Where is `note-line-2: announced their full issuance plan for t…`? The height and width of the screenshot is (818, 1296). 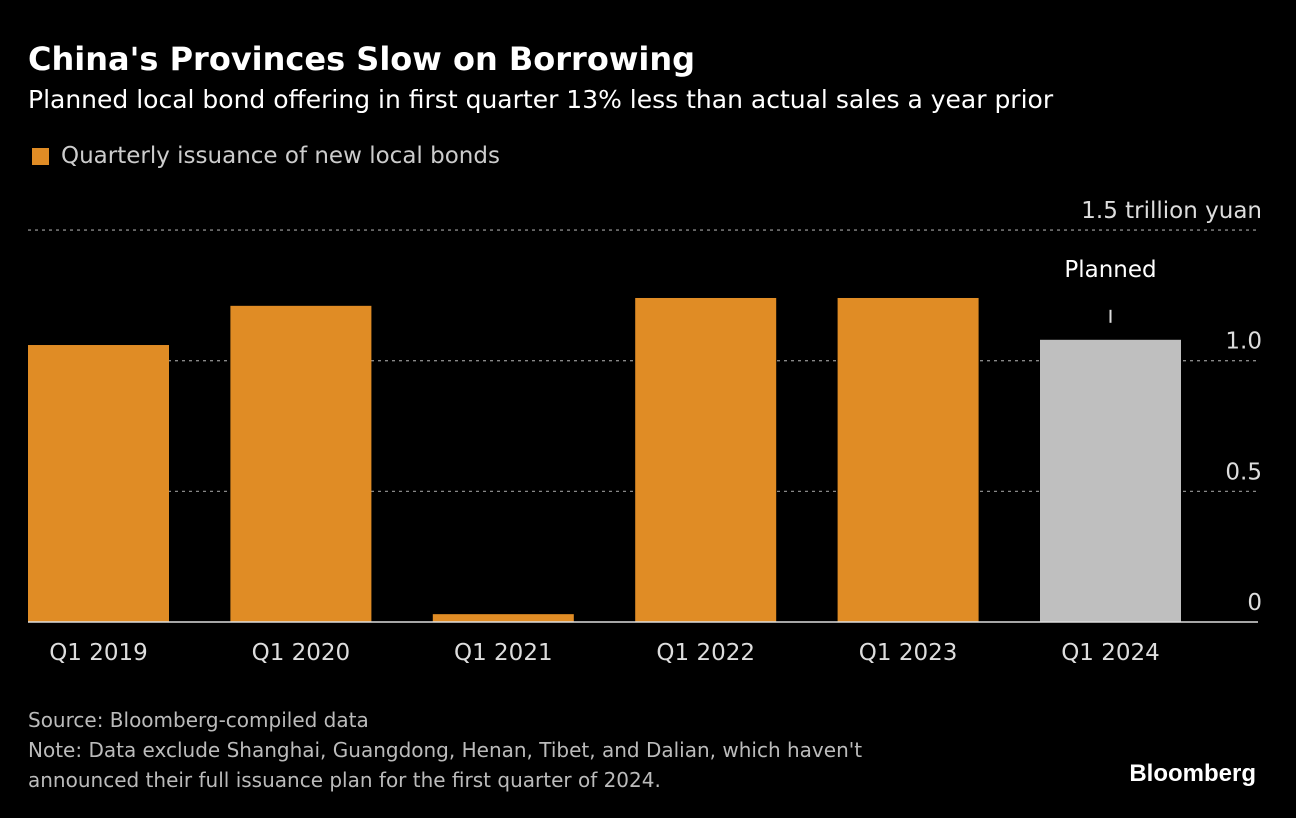
note-line-2: announced their full issuance plan for t… is located at coordinates (344, 780).